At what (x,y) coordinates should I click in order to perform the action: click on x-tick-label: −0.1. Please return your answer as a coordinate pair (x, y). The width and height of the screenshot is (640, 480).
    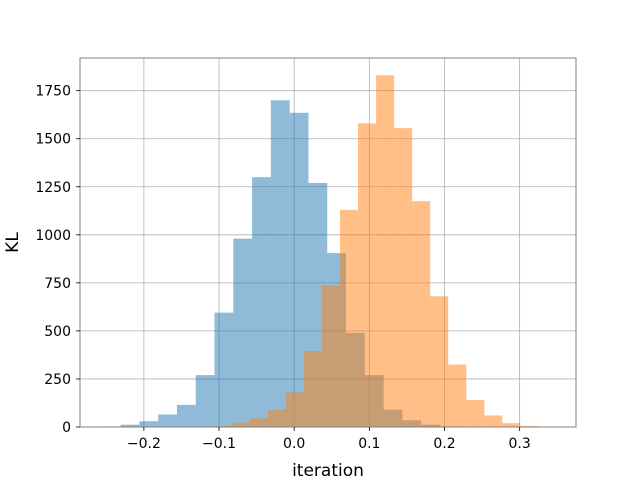
    Looking at the image, I should click on (219, 444).